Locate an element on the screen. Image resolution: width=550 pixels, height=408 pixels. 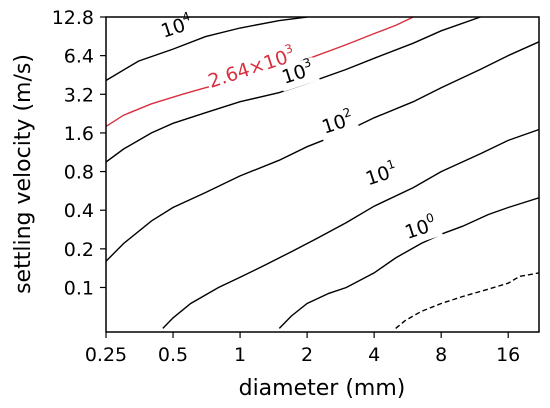
contour-label: 102 is located at coordinates (338, 123).